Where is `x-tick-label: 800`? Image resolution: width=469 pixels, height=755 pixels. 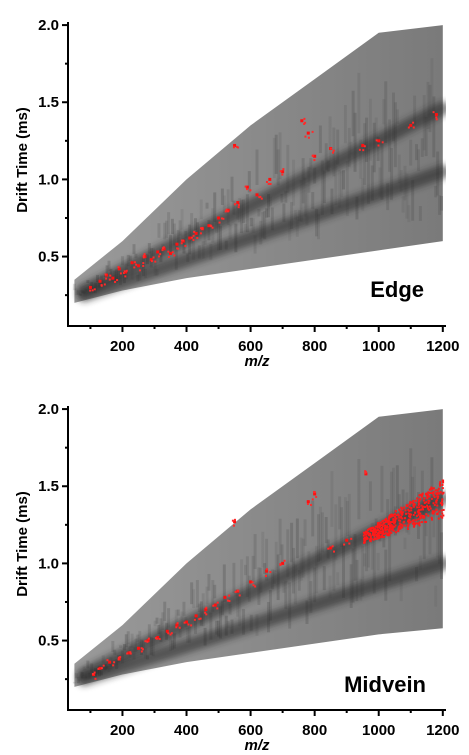 x-tick-label: 800 is located at coordinates (314, 346).